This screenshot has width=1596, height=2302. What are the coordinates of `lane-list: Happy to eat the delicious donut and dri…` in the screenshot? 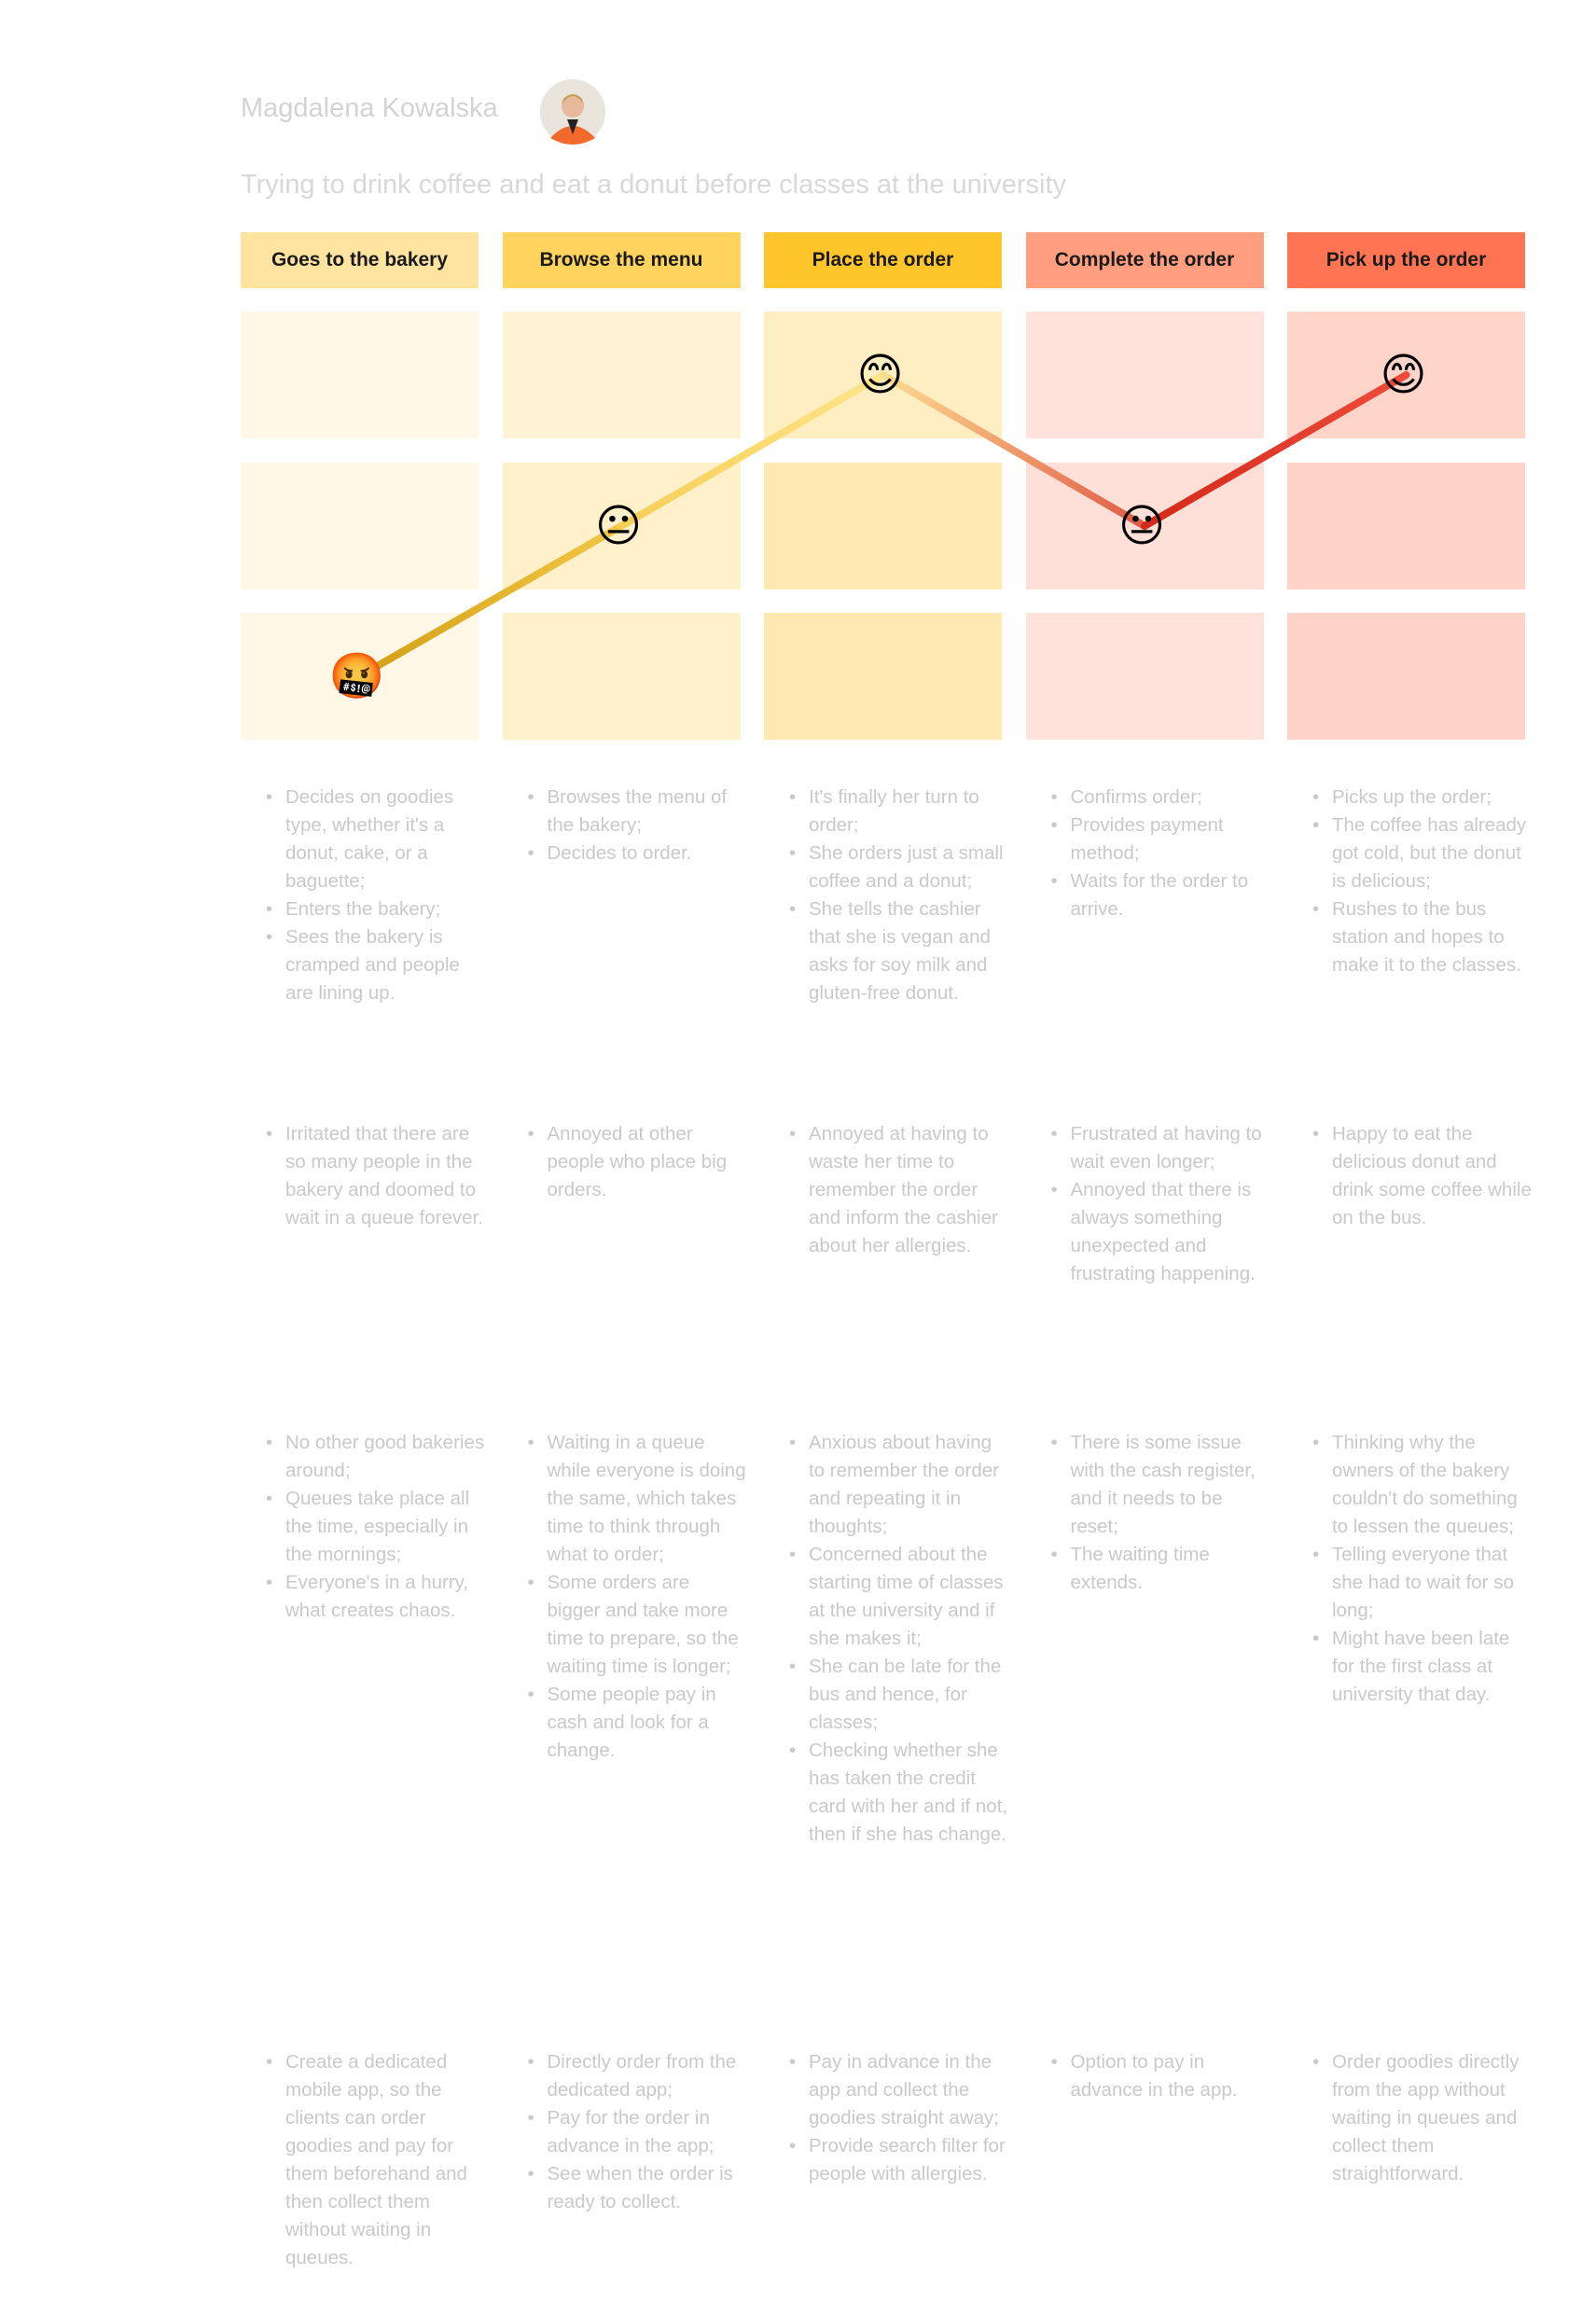 It's located at (1410, 1176).